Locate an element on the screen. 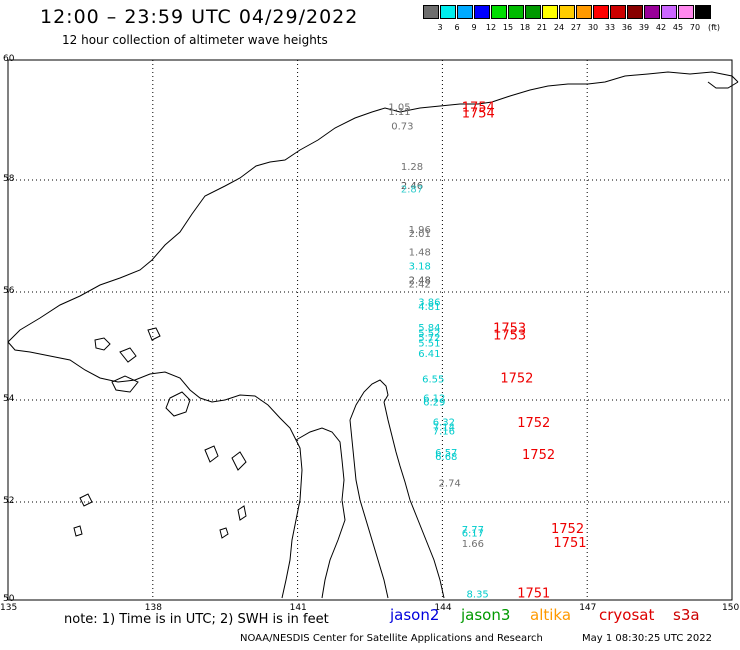 The image size is (740, 650). swh-value-label: 3.18 is located at coordinates (420, 267).